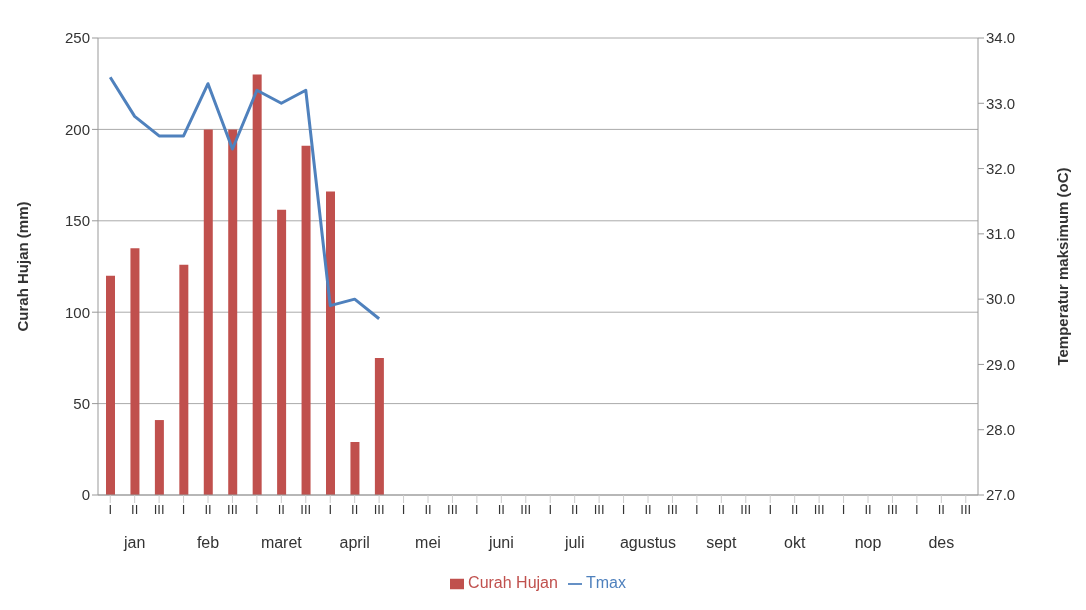 The width and height of the screenshot is (1086, 610). What do you see at coordinates (23, 266) in the screenshot?
I see `y-axis-title: Curah Hujan (mm)` at bounding box center [23, 266].